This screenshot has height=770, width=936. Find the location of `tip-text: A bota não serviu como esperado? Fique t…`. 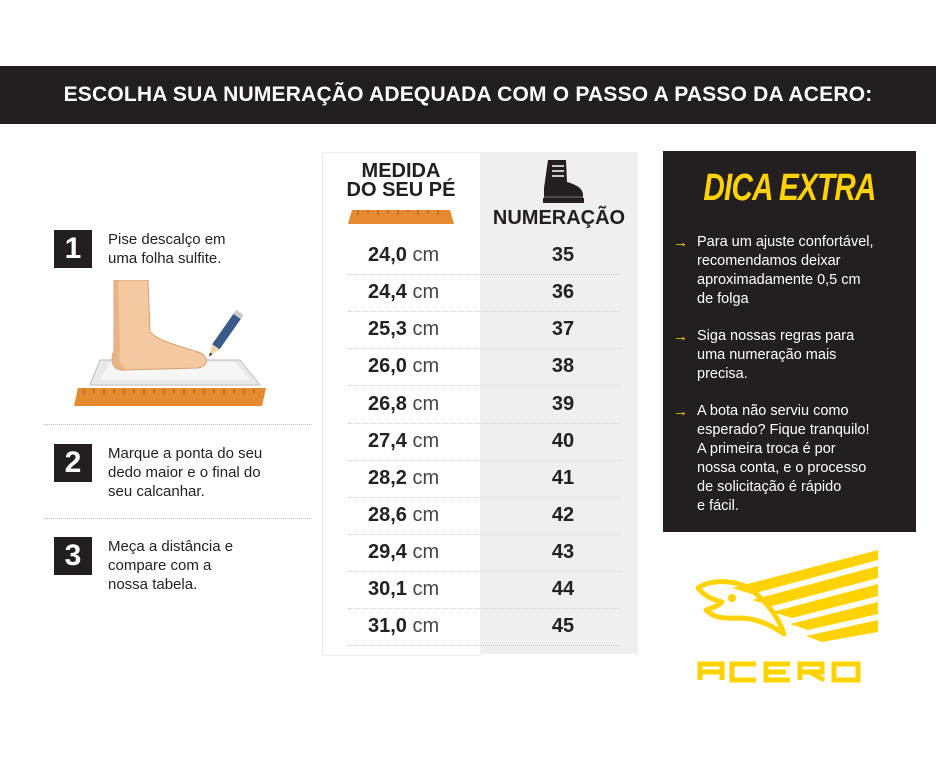

tip-text: A bota não serviu como esperado? Fique t… is located at coordinates (783, 458).